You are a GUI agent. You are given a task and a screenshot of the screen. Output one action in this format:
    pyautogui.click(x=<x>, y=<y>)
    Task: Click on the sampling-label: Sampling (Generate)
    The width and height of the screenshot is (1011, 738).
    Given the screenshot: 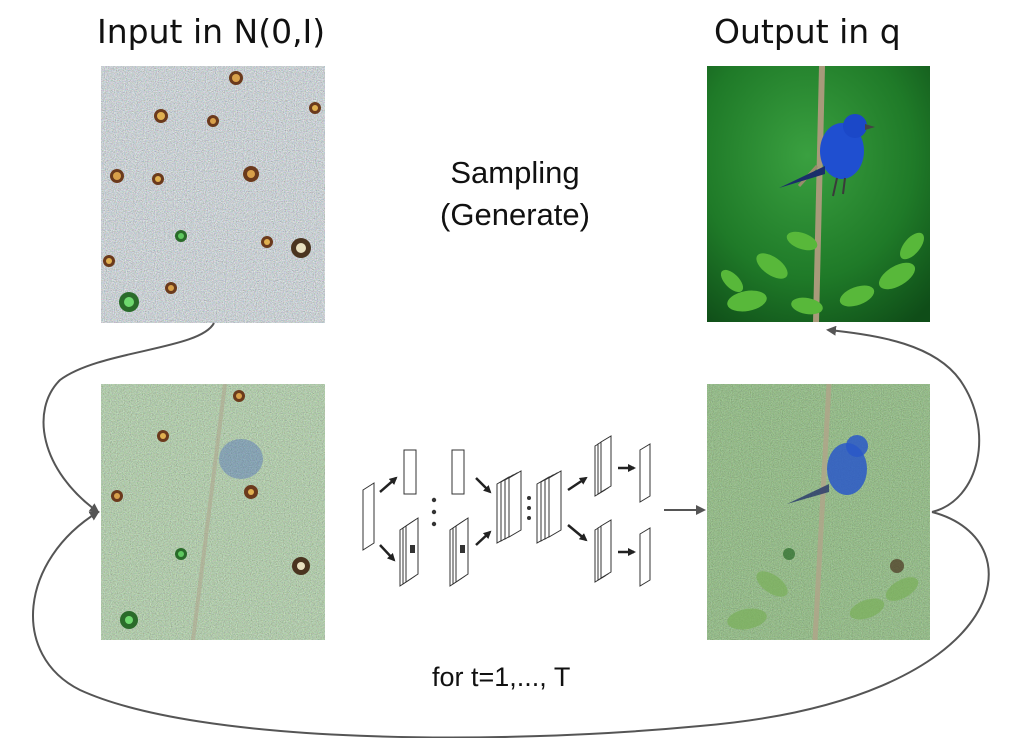 What is the action you would take?
    pyautogui.click(x=515, y=194)
    